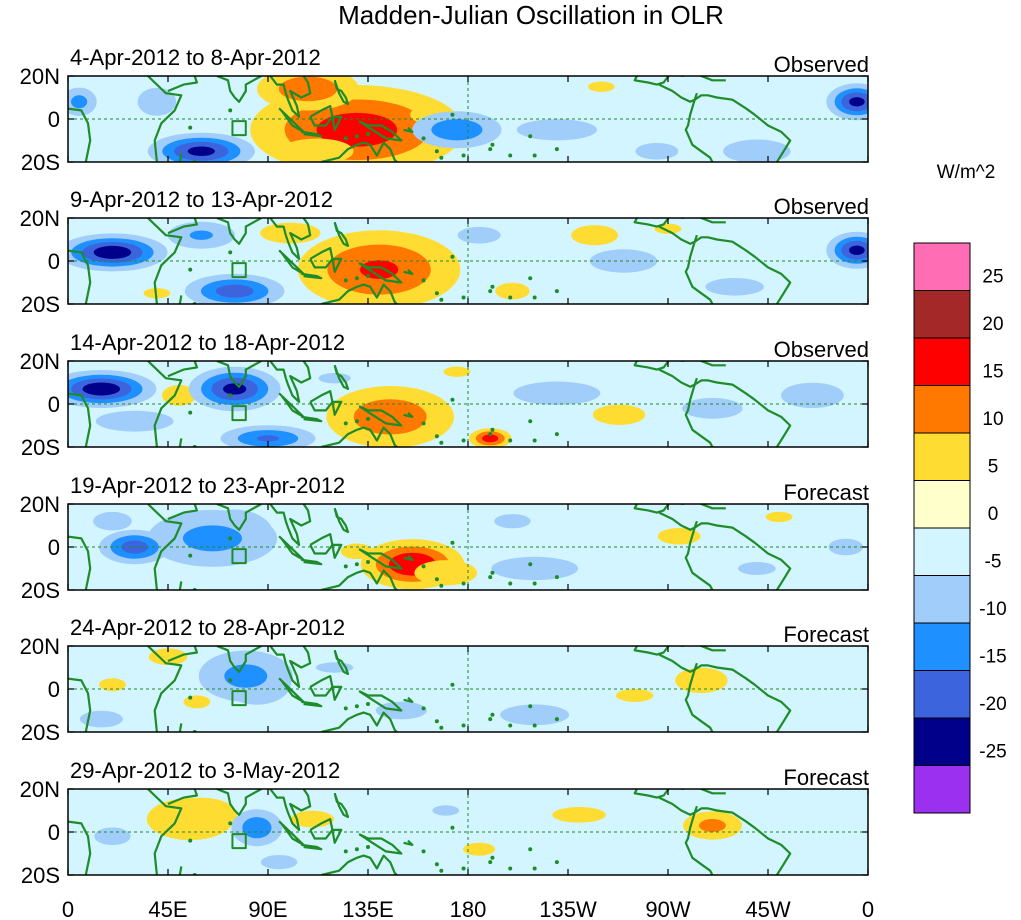 The image size is (1021, 920). I want to click on anomaly-field, so click(478, 549).